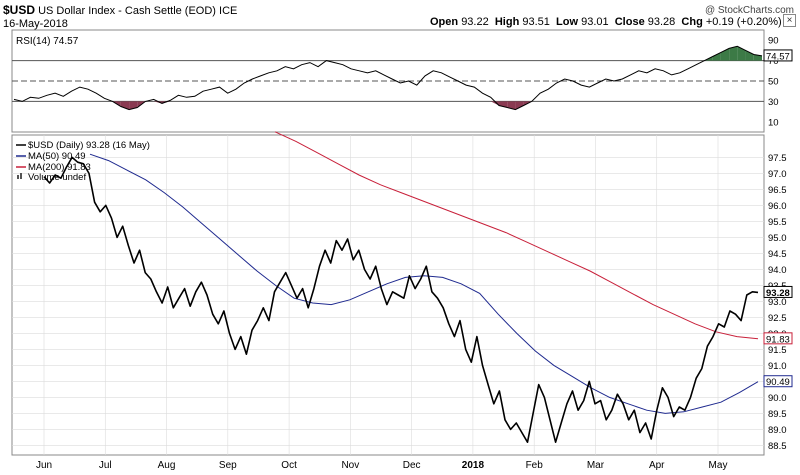 The image size is (800, 475). I want to click on rsi-legend: RSI(14) 74.57, so click(47, 41).